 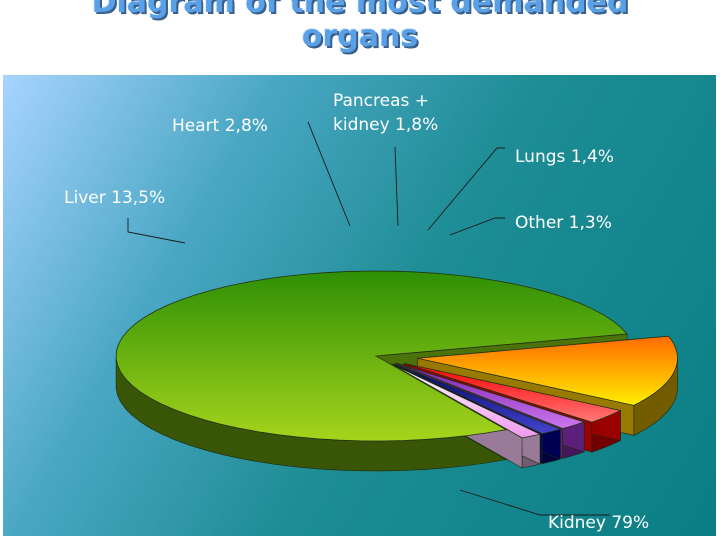 I want to click on leader-line-pancreas-kidney, so click(x=396, y=186).